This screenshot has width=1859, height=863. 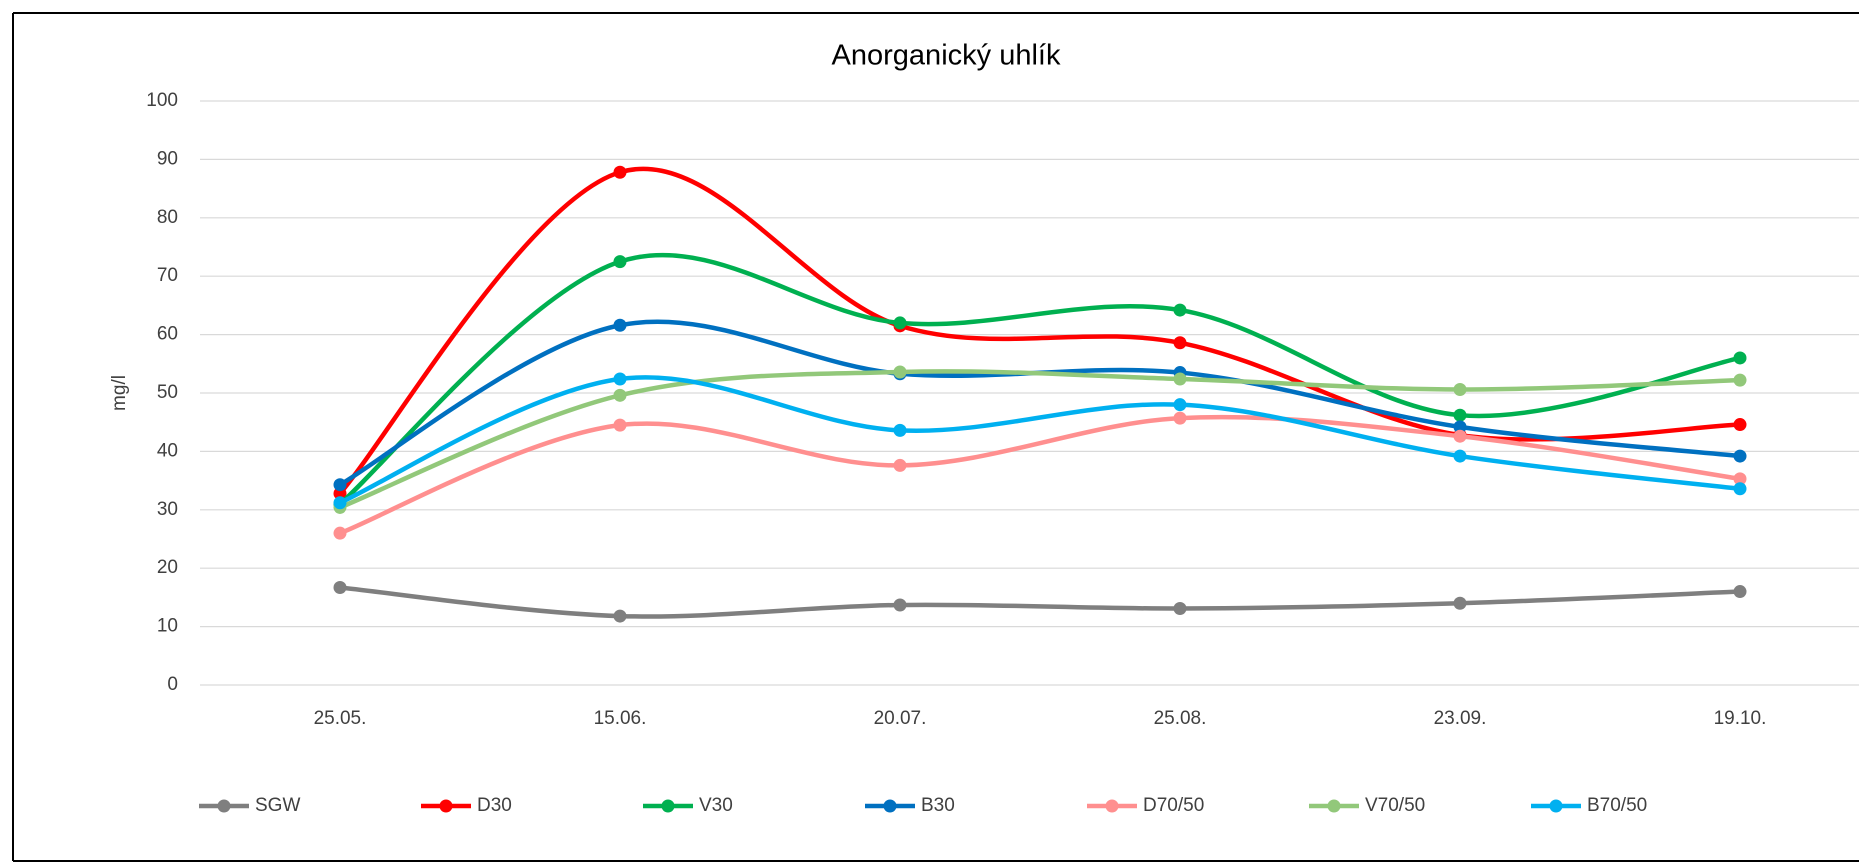 What do you see at coordinates (1395, 805) in the screenshot?
I see `legend-label: V70/50` at bounding box center [1395, 805].